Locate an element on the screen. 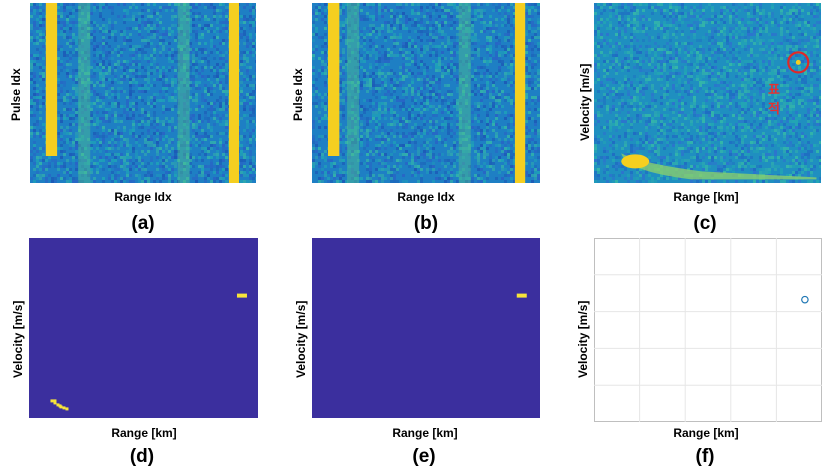 The height and width of the screenshot is (468, 827). xlabel-b: Range Idx is located at coordinates (426, 197).